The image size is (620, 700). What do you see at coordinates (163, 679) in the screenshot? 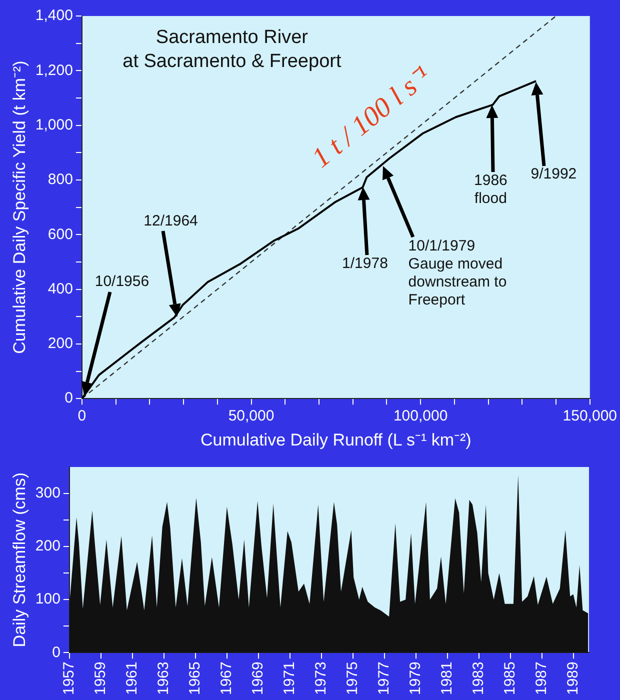
I see `x-tick-label: 1963` at bounding box center [163, 679].